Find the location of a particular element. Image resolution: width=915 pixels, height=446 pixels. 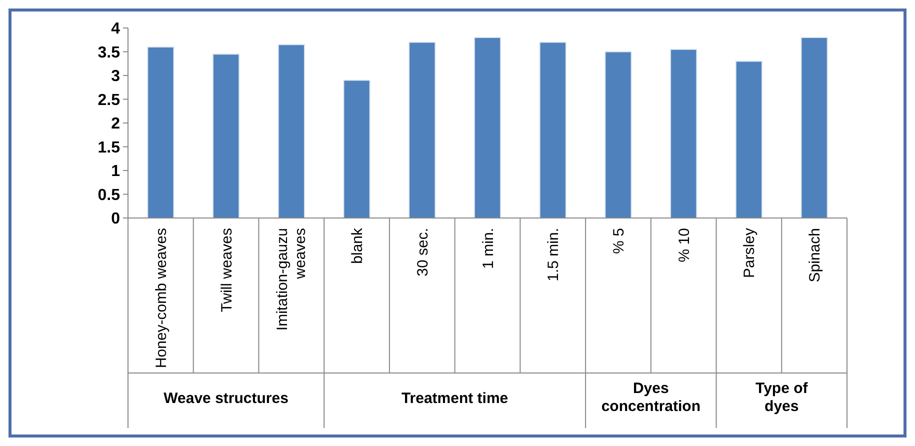

x-tick-label: Twill weaves is located at coordinates (227, 270).